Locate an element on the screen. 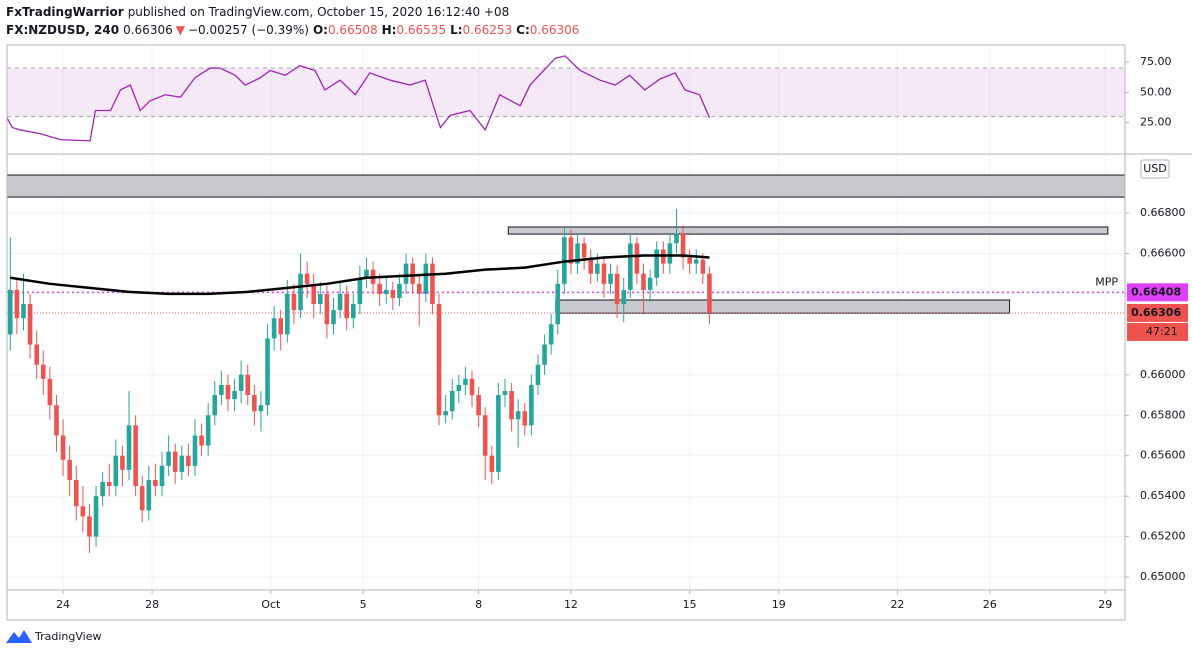 The image size is (1192, 655). y-tick-label: 0.66800 is located at coordinates (1163, 212).